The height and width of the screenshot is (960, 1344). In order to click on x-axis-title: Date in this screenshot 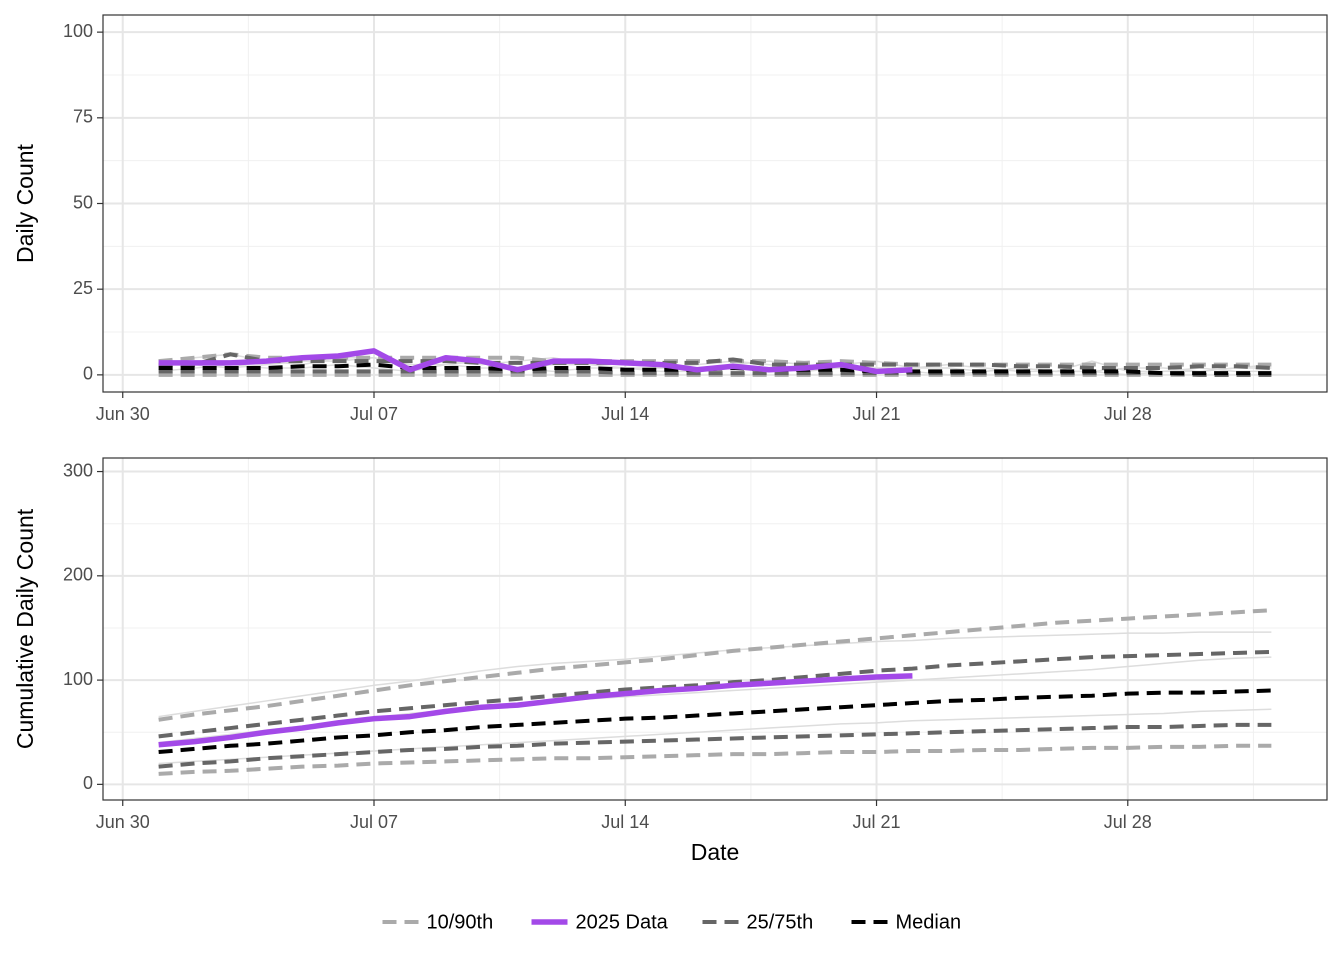, I will do `click(715, 852)`.